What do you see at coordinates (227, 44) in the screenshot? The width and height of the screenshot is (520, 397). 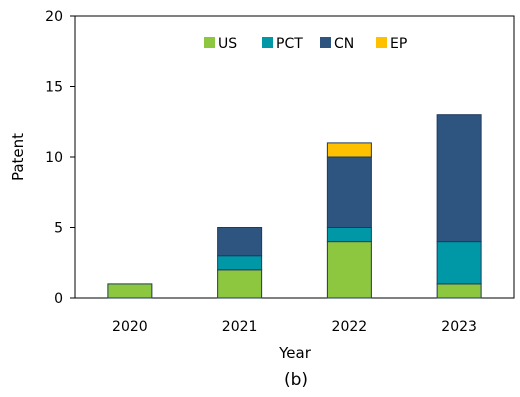 I see `legend-label-us: US` at bounding box center [227, 44].